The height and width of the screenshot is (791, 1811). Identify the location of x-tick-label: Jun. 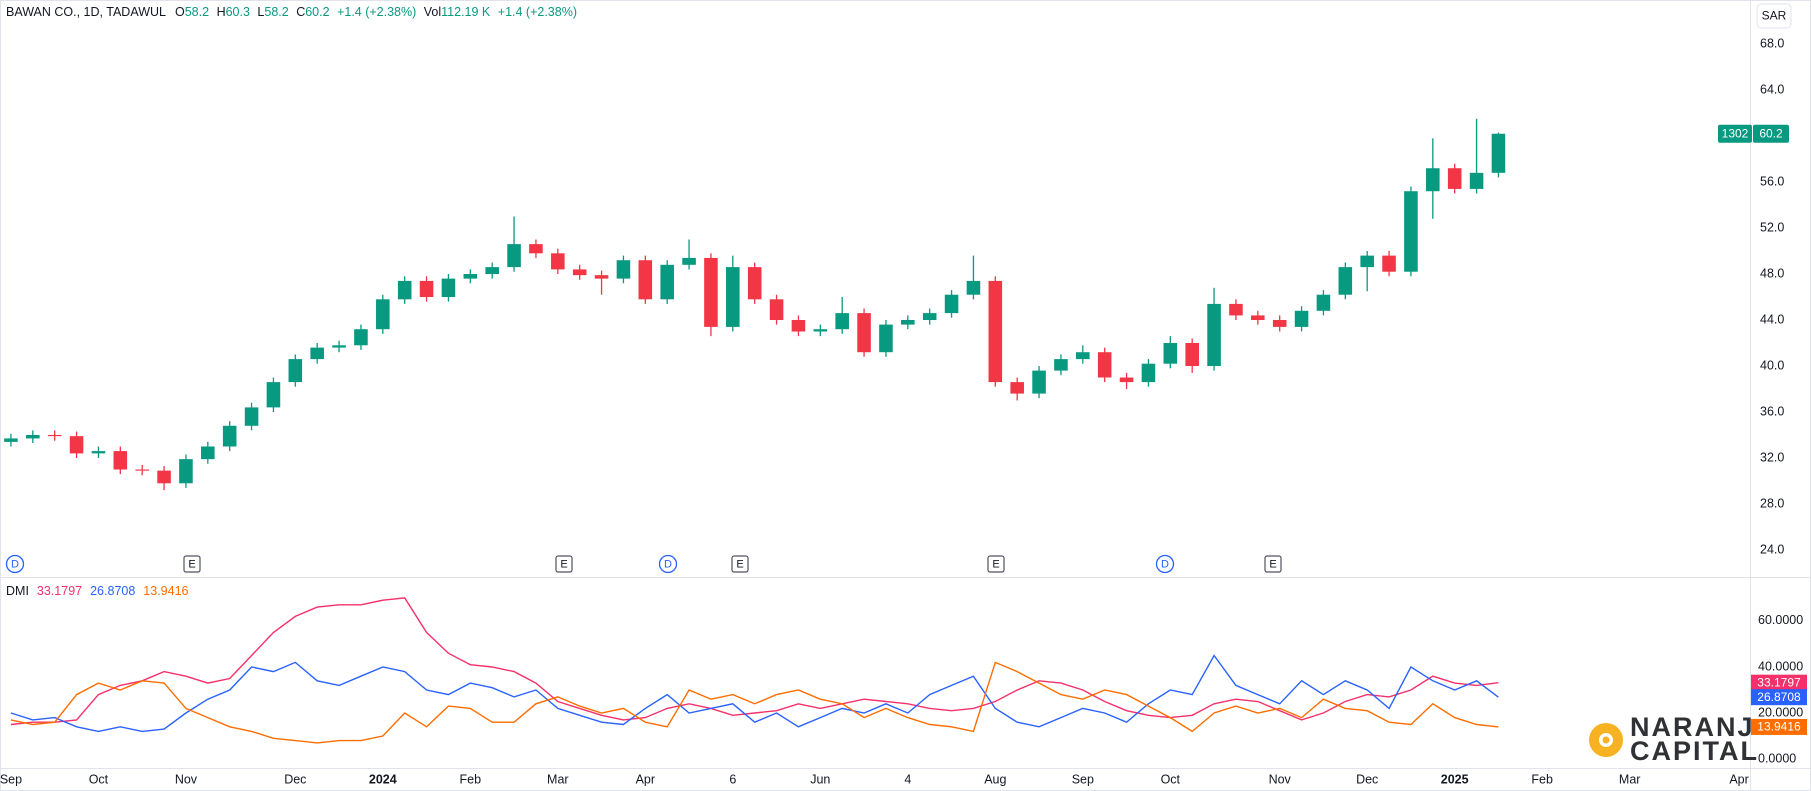
(820, 779).